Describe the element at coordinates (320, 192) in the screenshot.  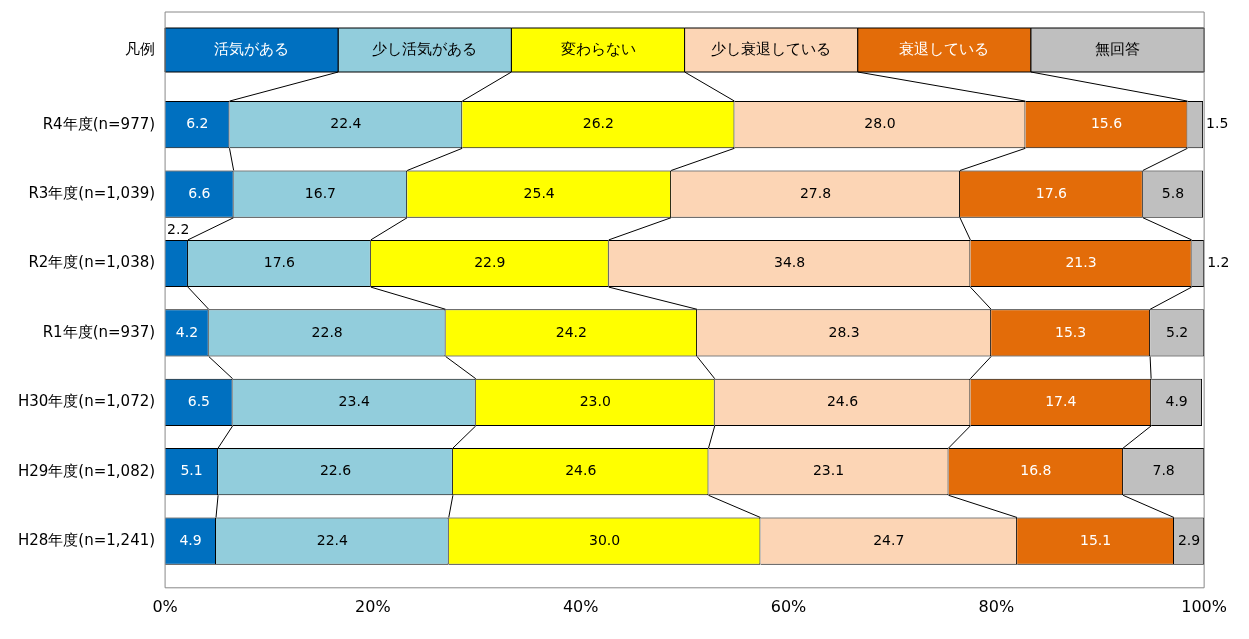
I see `data-label: 16.7` at that location.